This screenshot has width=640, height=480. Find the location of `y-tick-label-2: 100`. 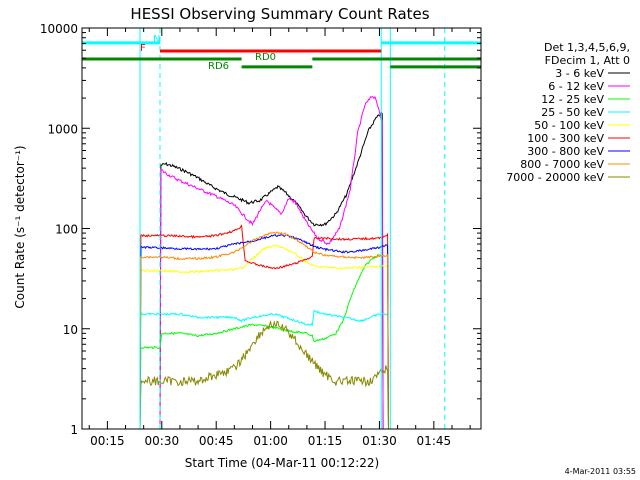

y-tick-label-2: 100 is located at coordinates (66, 230).